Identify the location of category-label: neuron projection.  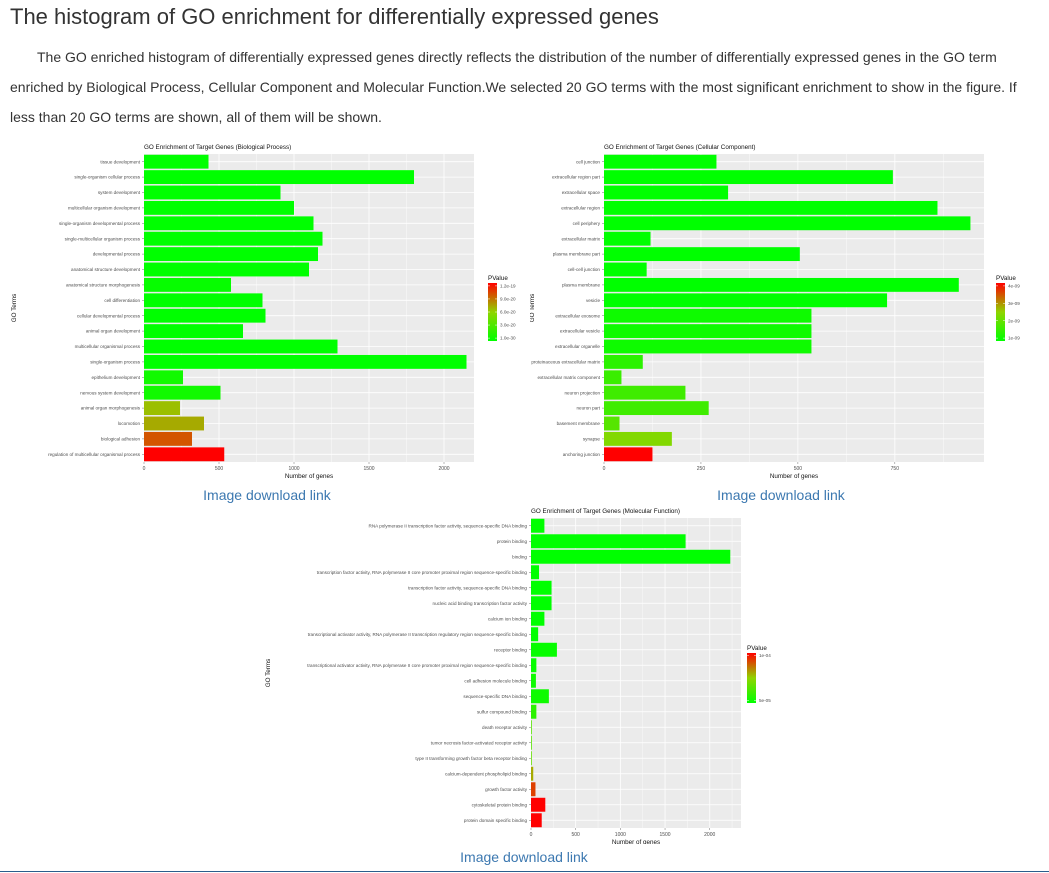
(583, 392).